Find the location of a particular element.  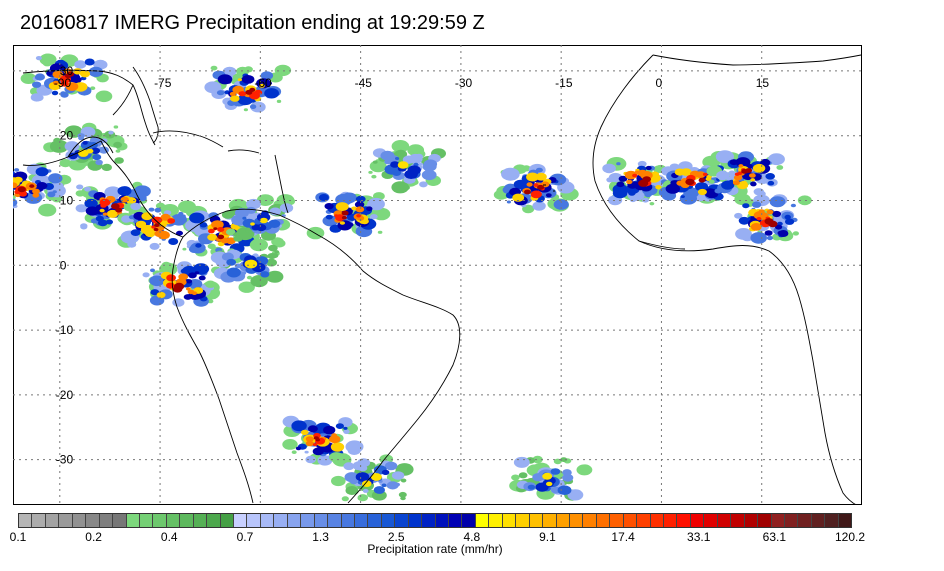

colorbar-label: Precipitation rate (mm/hr) is located at coordinates (435, 549).